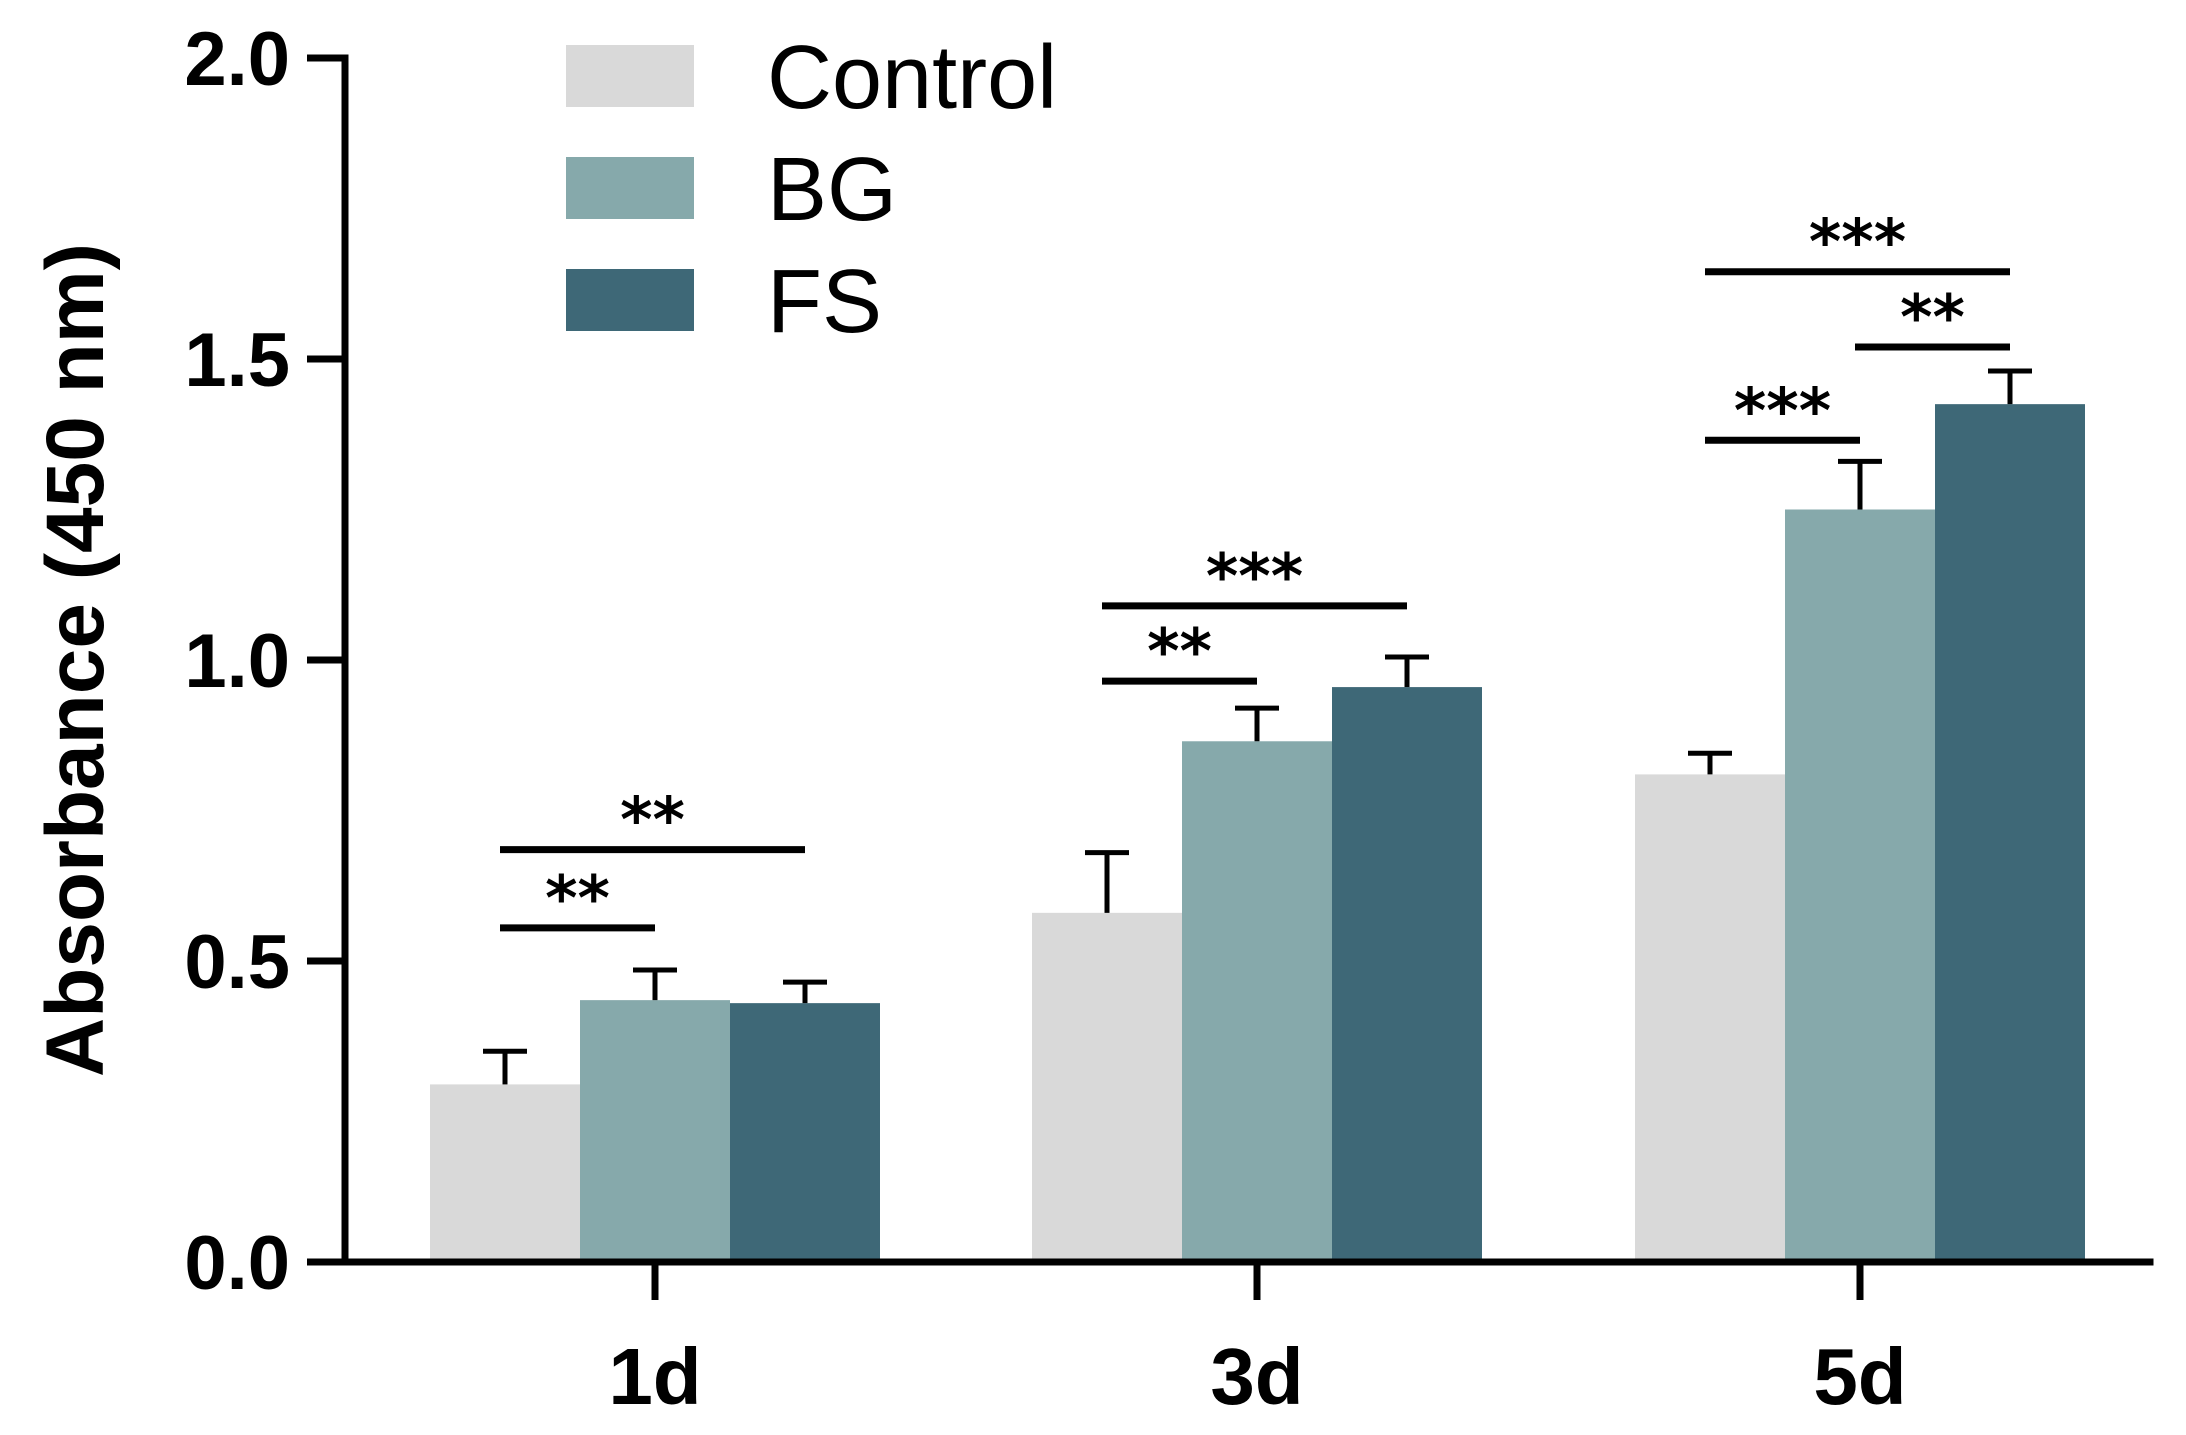 Image resolution: width=2186 pixels, height=1435 pixels. Describe the element at coordinates (630, 188) in the screenshot. I see `legend-swatch-bg` at that location.